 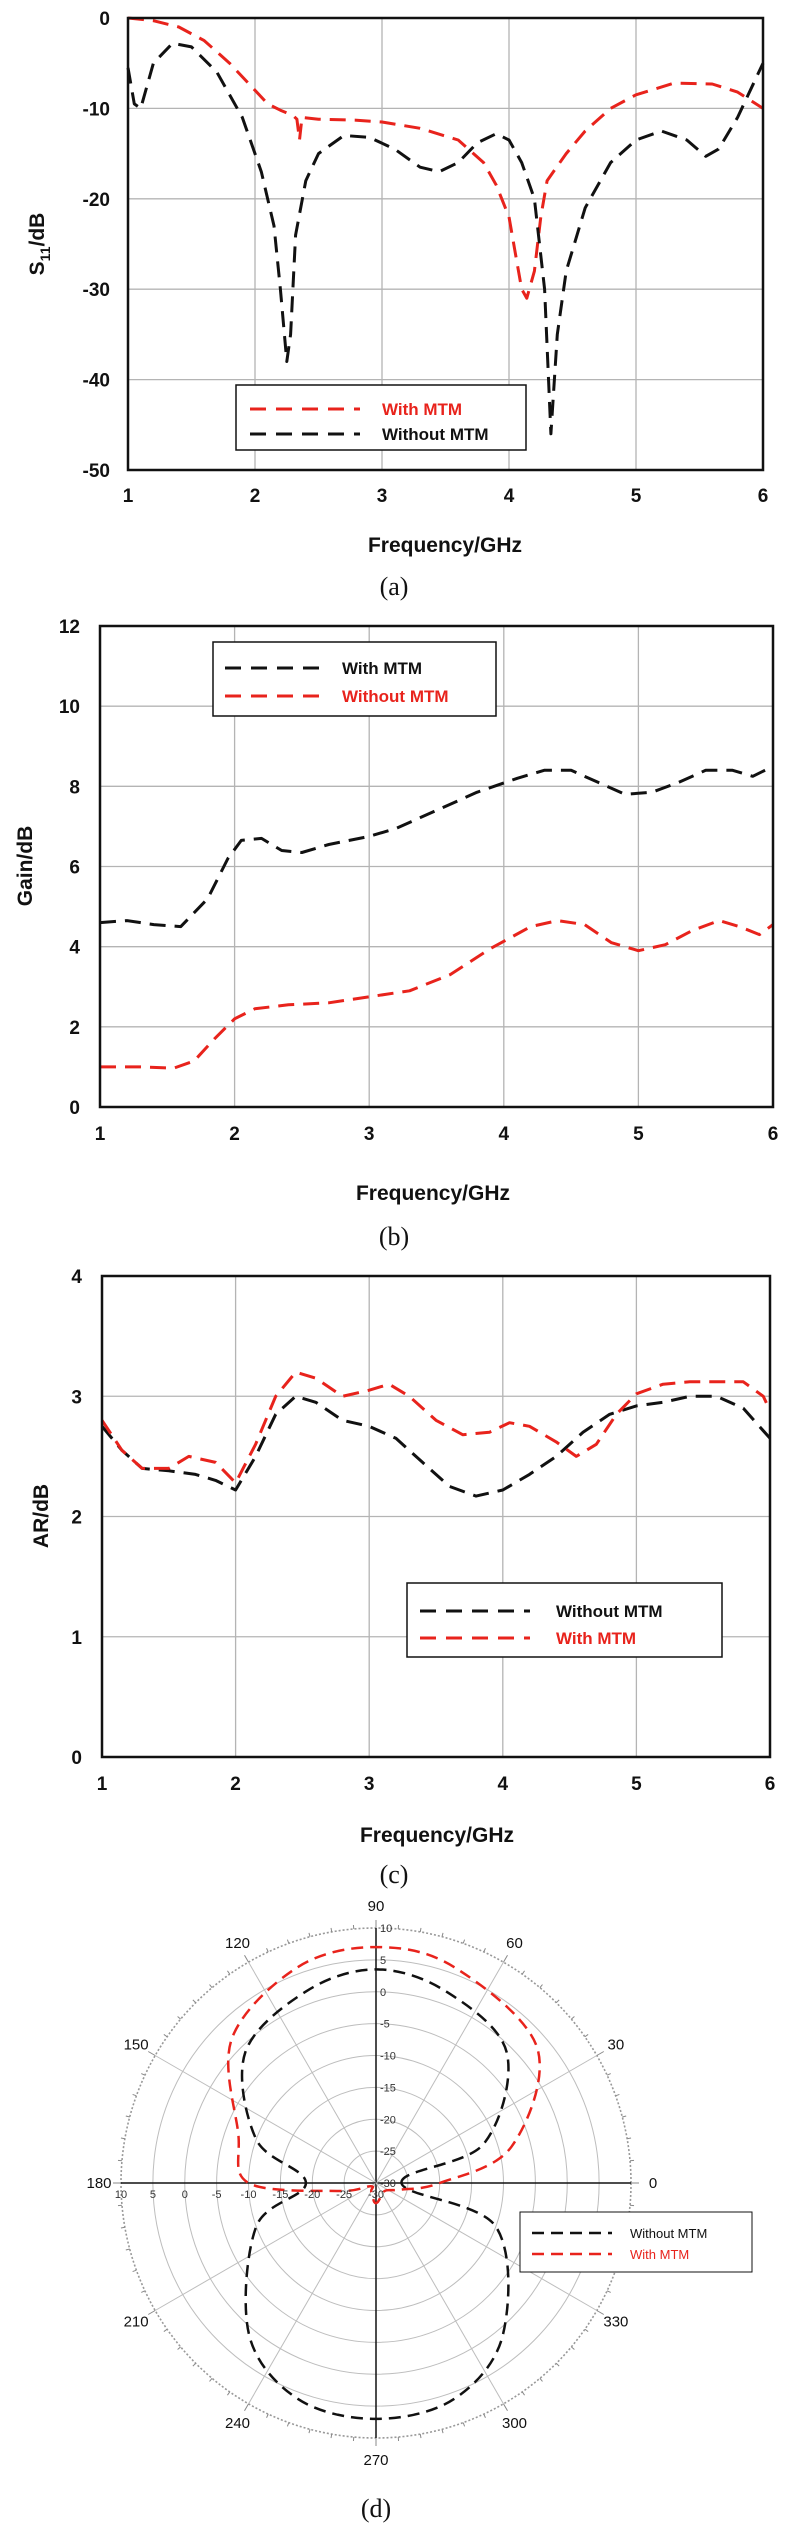 I want to click on angle-label: 270, so click(x=375, y=2460).